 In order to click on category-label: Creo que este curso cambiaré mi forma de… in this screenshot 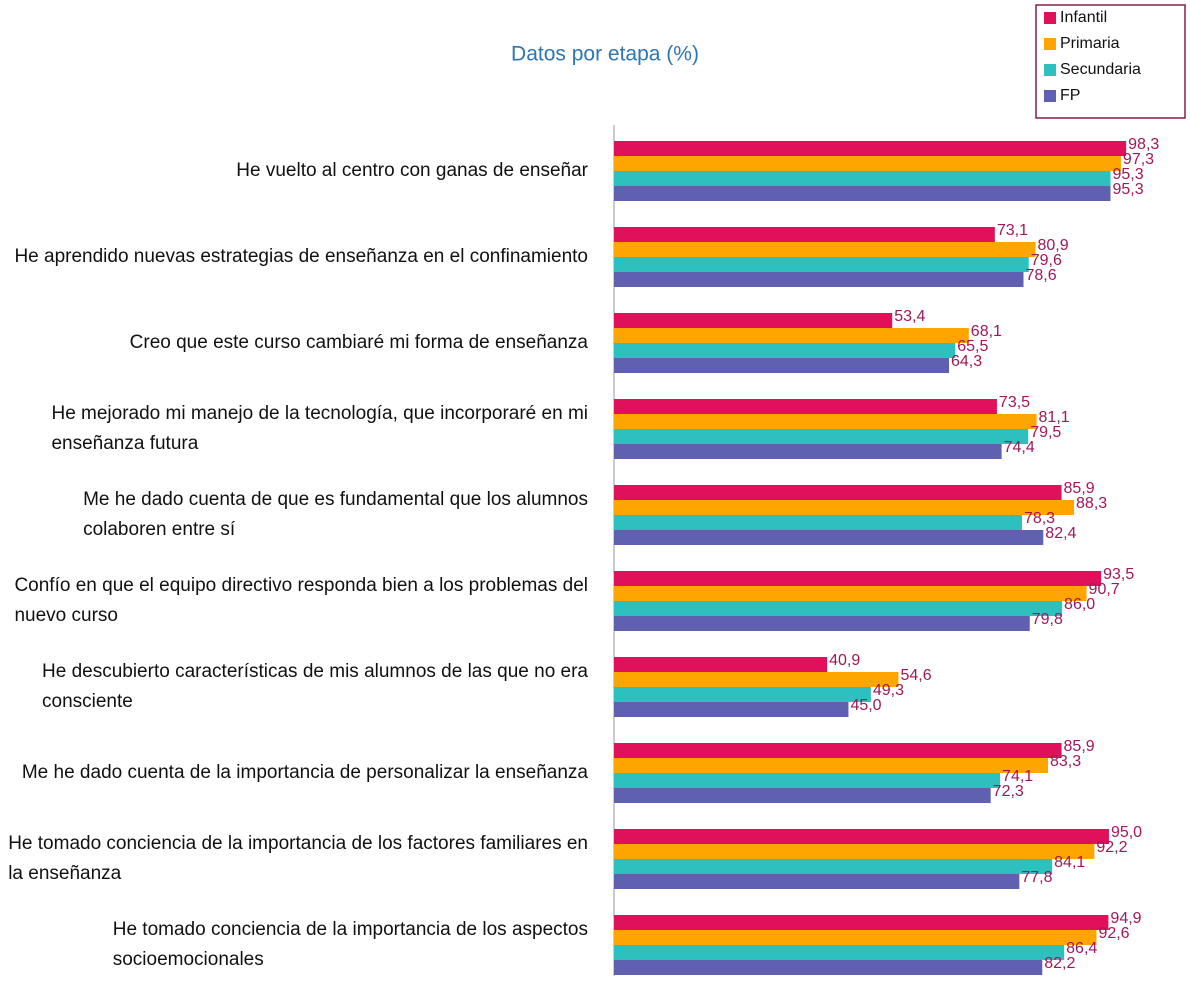, I will do `click(359, 342)`.